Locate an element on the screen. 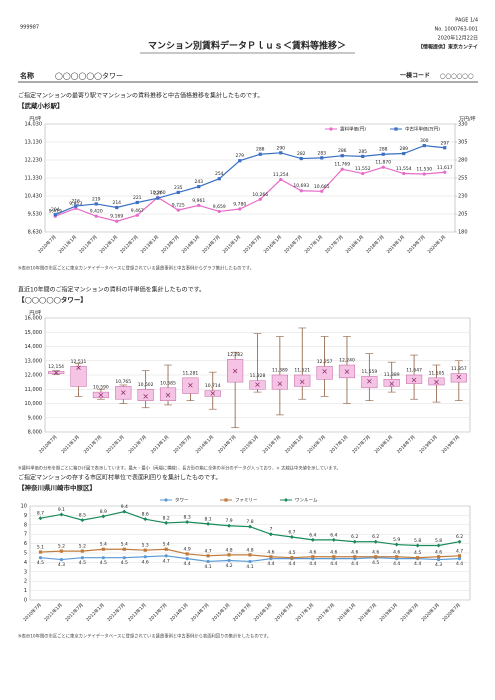 This screenshot has width=495, height=700. data-label: 5.3 is located at coordinates (145, 546).